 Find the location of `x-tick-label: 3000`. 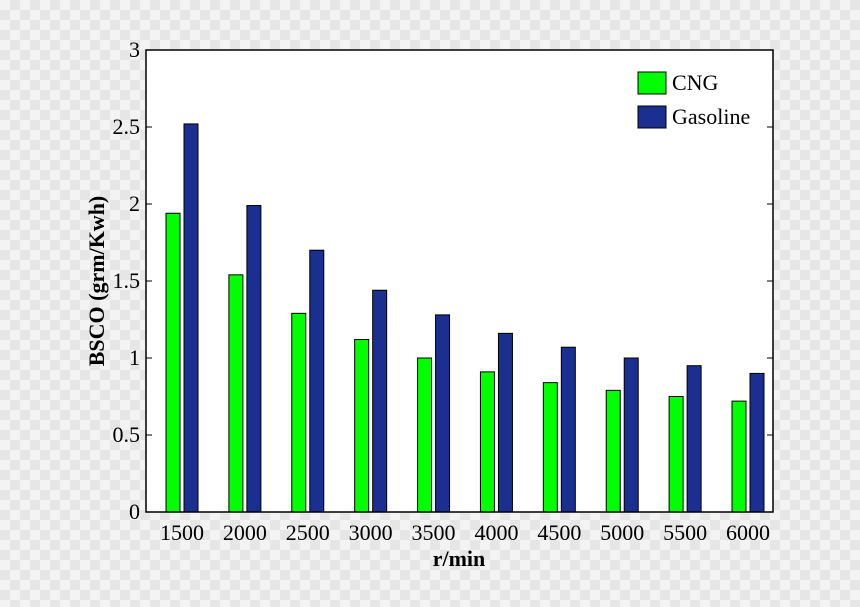

x-tick-label: 3000 is located at coordinates (371, 532).